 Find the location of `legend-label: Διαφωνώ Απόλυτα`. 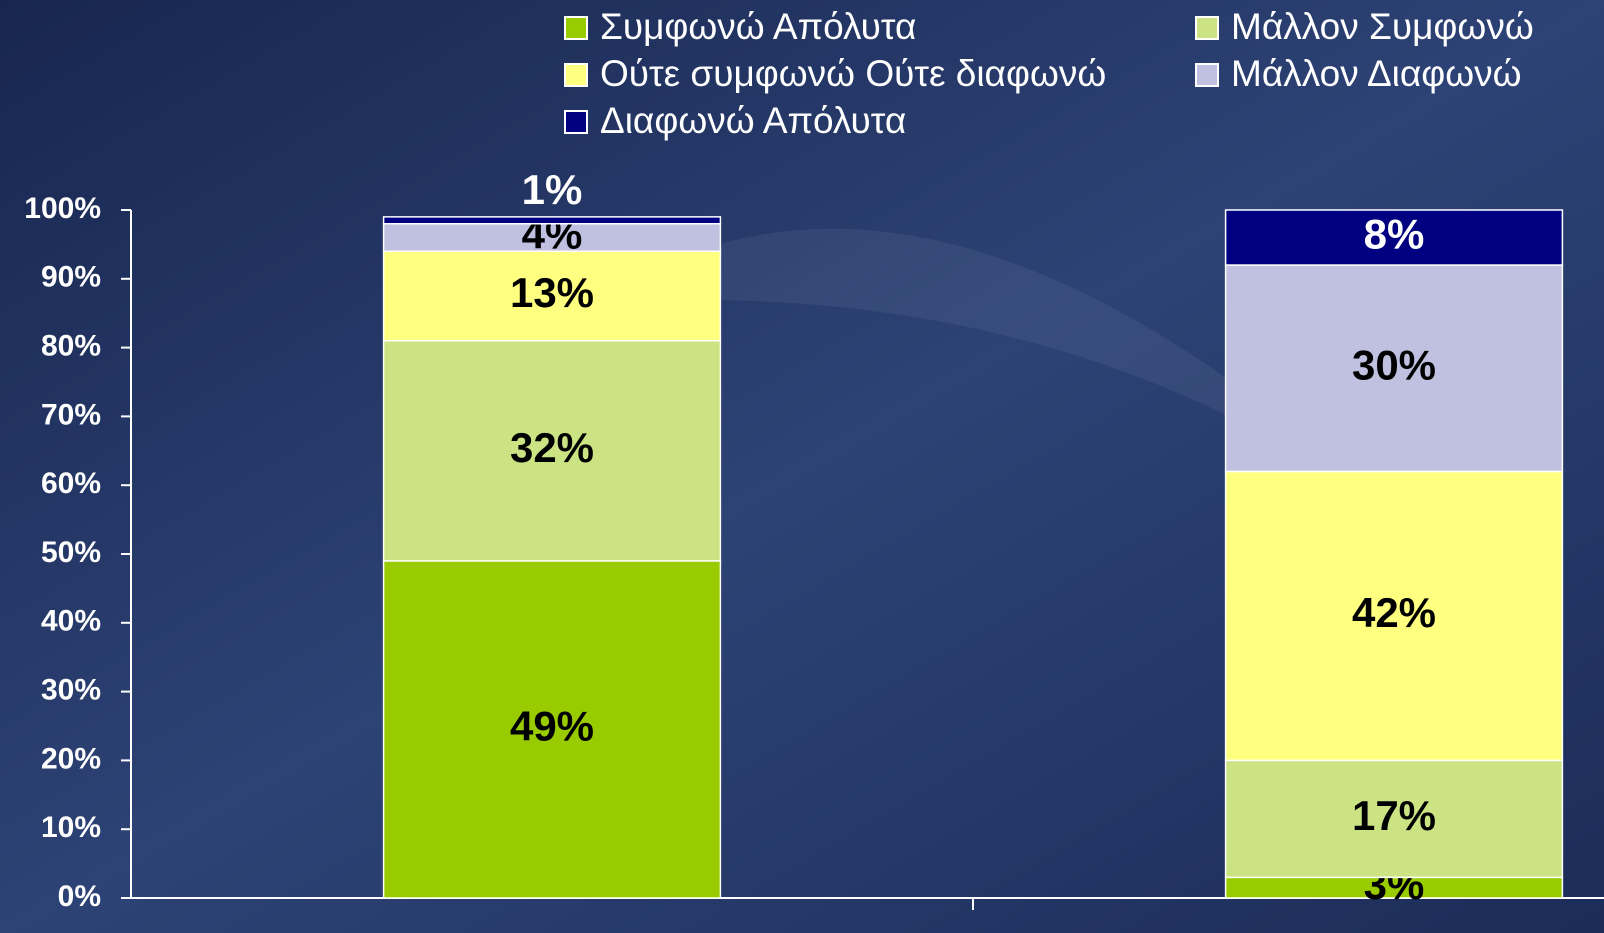

legend-label: Διαφωνώ Απόλυτα is located at coordinates (753, 120).